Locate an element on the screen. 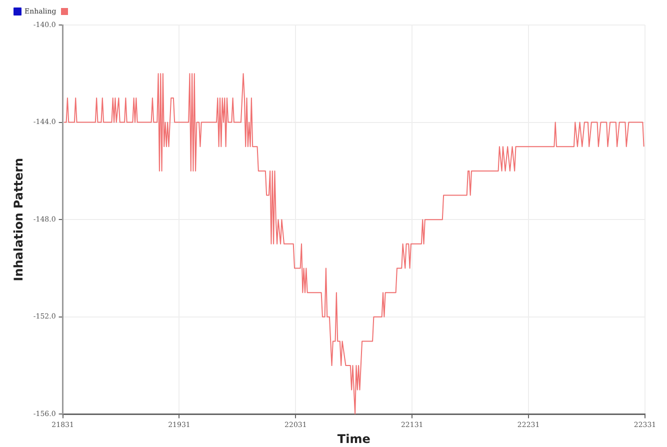  x-axis-title: Time is located at coordinates (353, 439).